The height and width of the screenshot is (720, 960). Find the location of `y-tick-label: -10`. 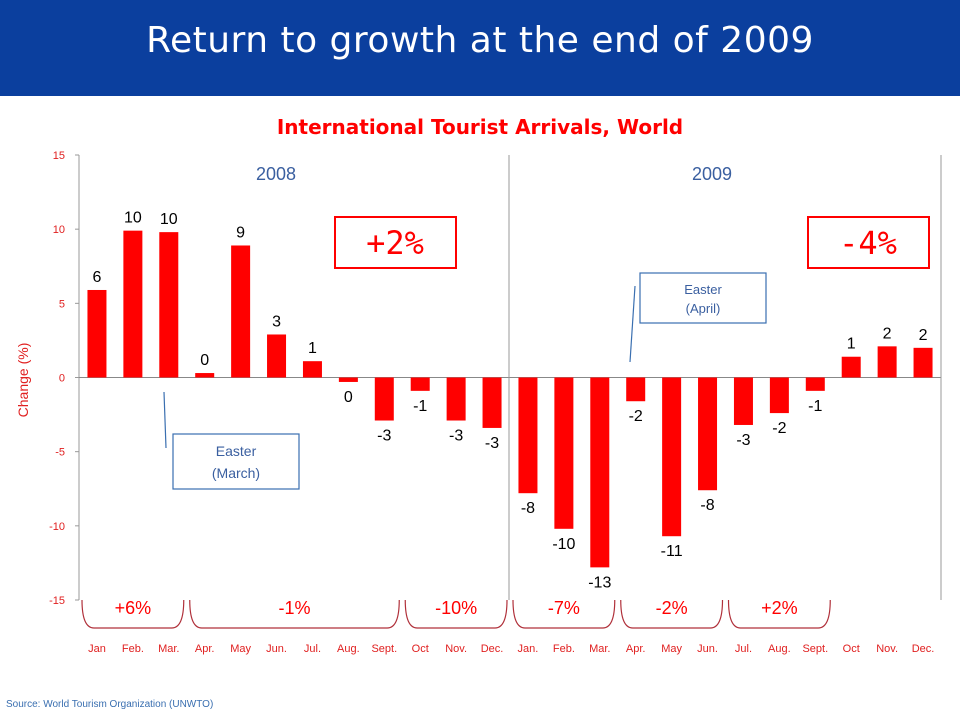

y-tick-label: -10 is located at coordinates (57, 527).